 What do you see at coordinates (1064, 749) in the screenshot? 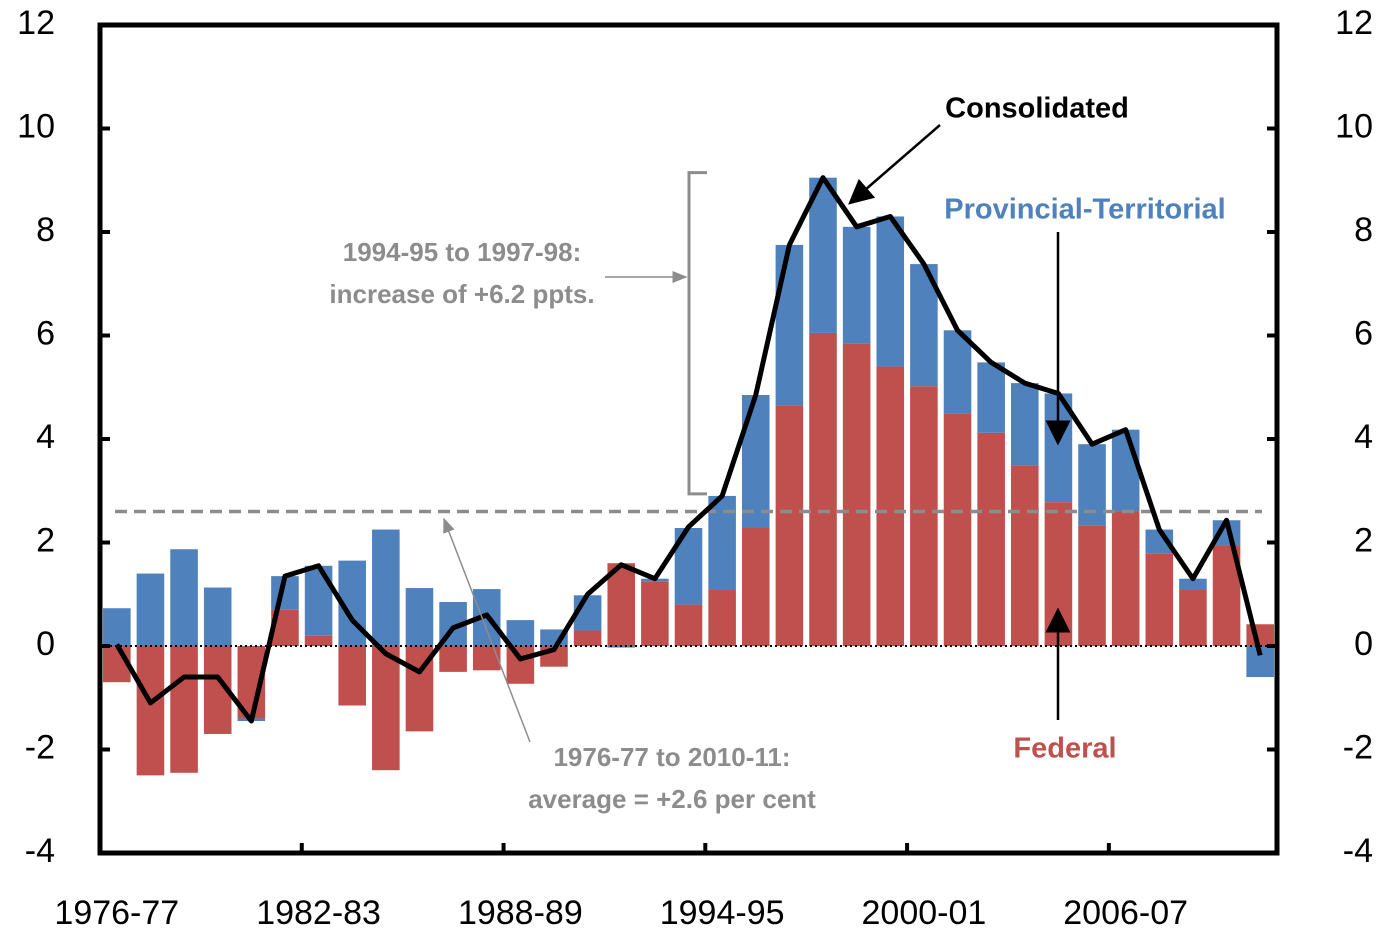
I see `series-label: Federal` at bounding box center [1064, 749].